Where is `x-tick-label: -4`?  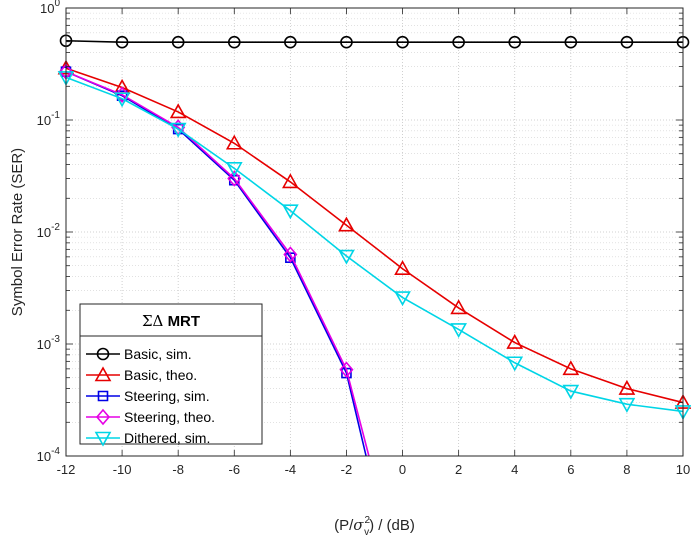 x-tick-label: -4 is located at coordinates (291, 469).